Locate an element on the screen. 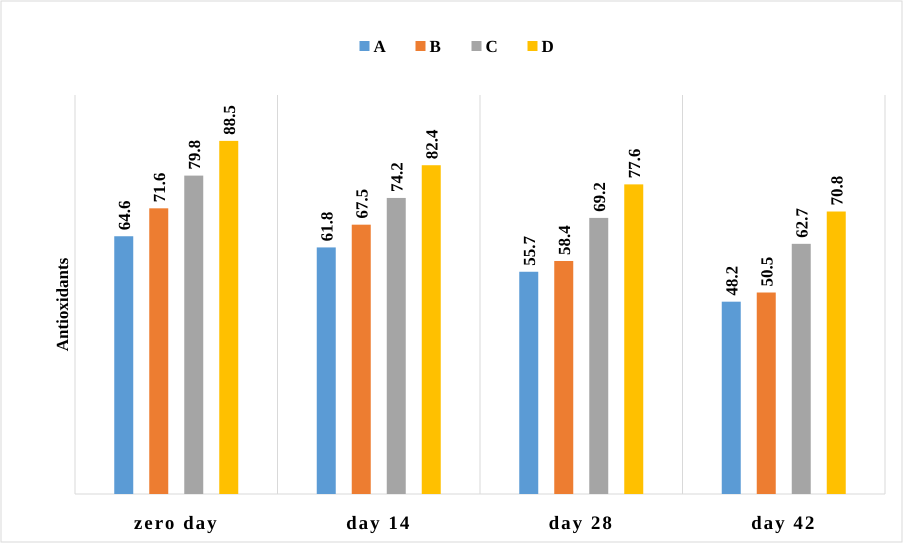 This screenshot has height=549, width=903. data-label: 64.6 is located at coordinates (124, 215).